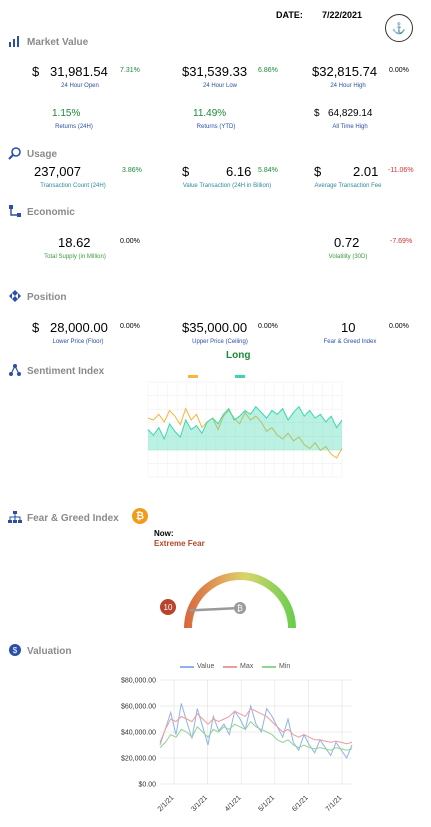 The width and height of the screenshot is (431, 827). What do you see at coordinates (238, 355) in the screenshot?
I see `position-signal: Long` at bounding box center [238, 355].